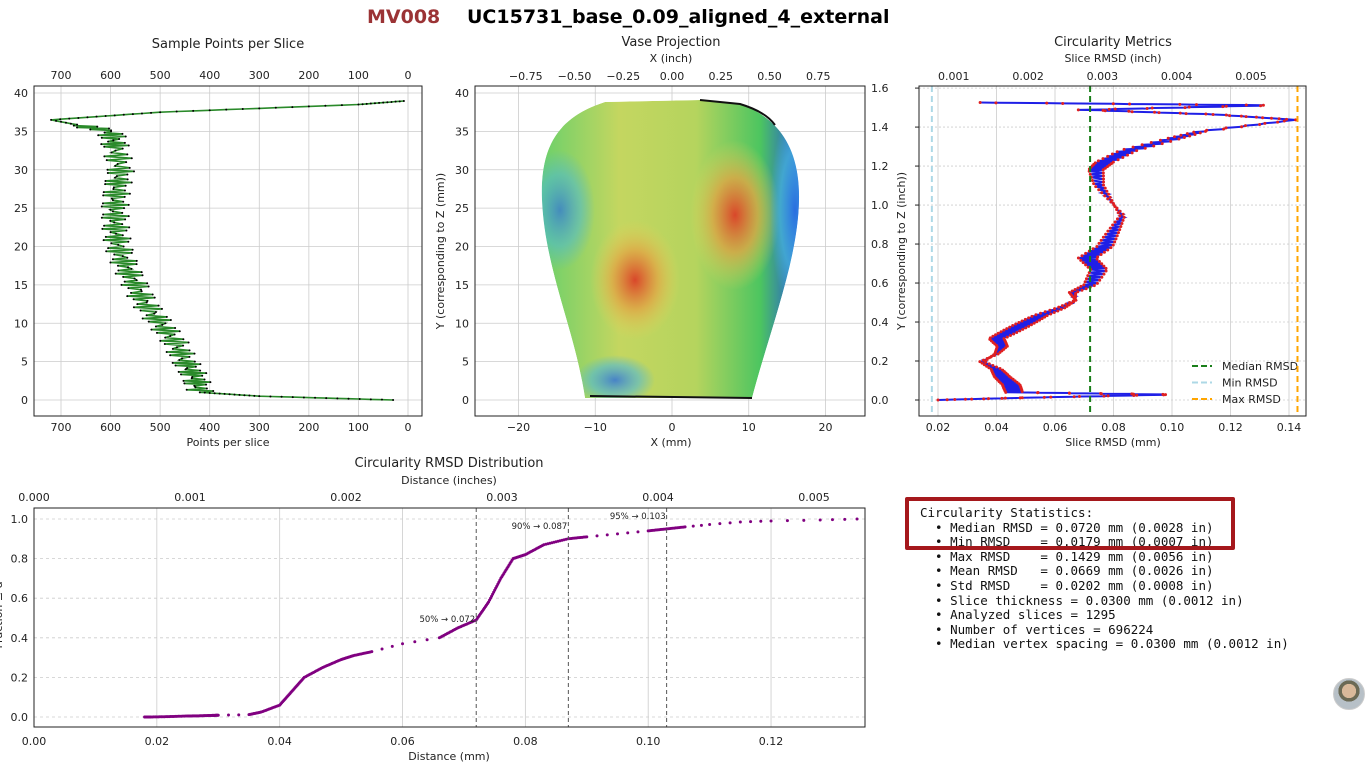 The image size is (1368, 769). What do you see at coordinates (21, 323) in the screenshot?
I see `y-tick-label: 10` at bounding box center [21, 323].